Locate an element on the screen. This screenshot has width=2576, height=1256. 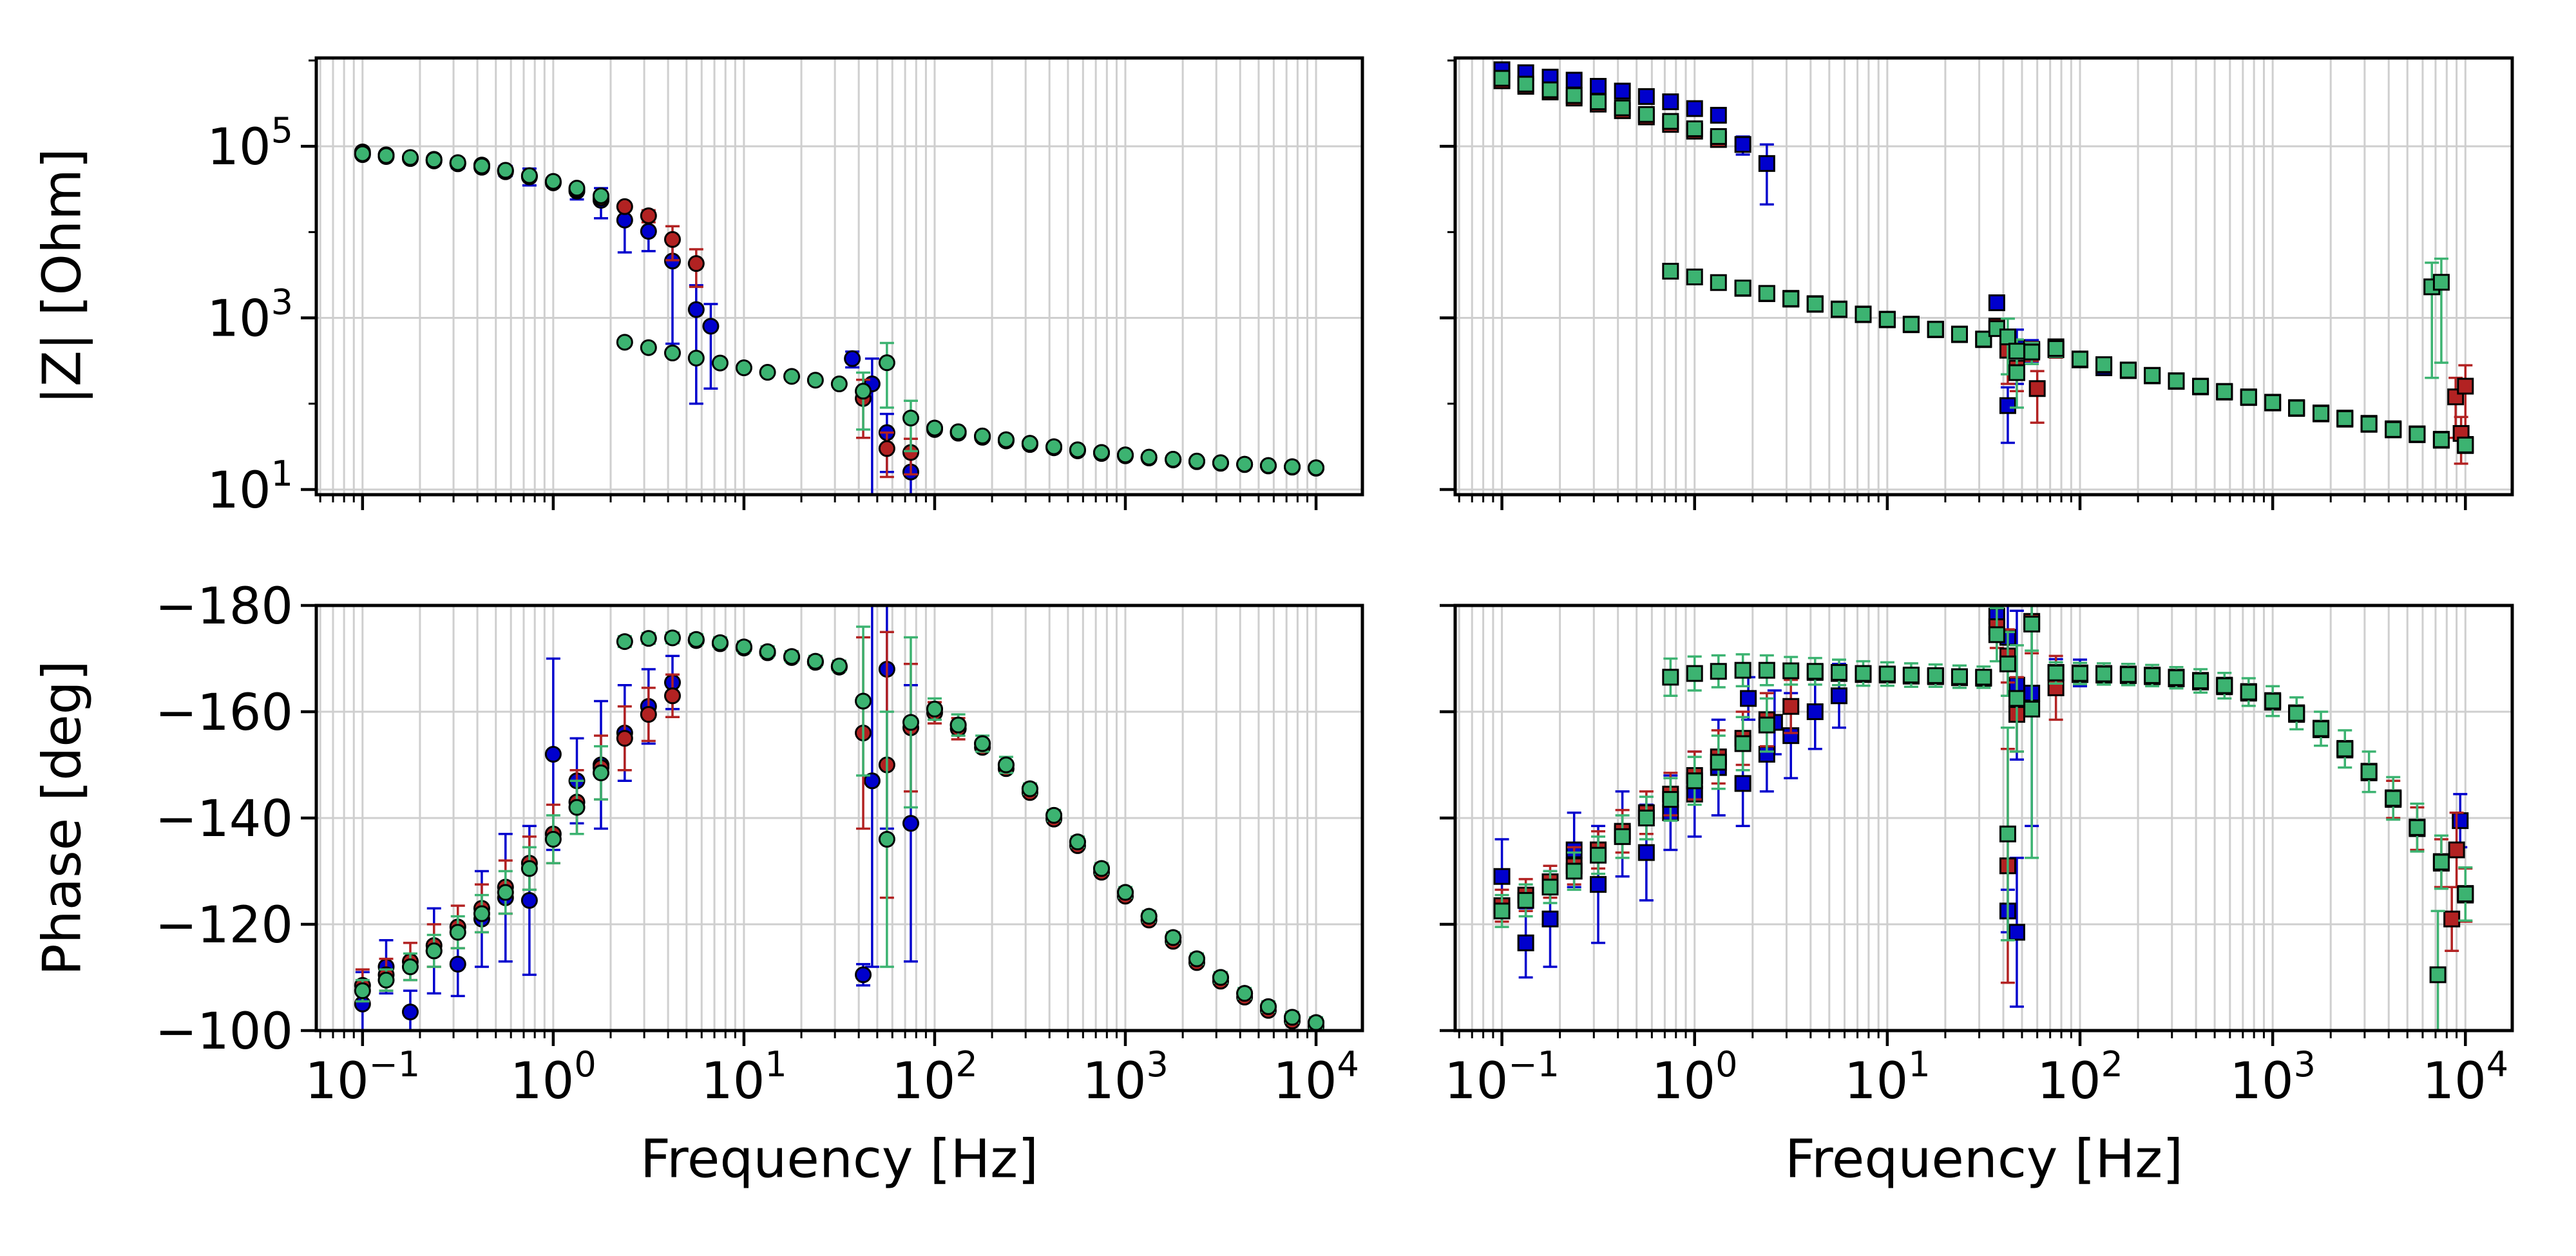
y-ticks-phase-right is located at coordinates (1447, 818).